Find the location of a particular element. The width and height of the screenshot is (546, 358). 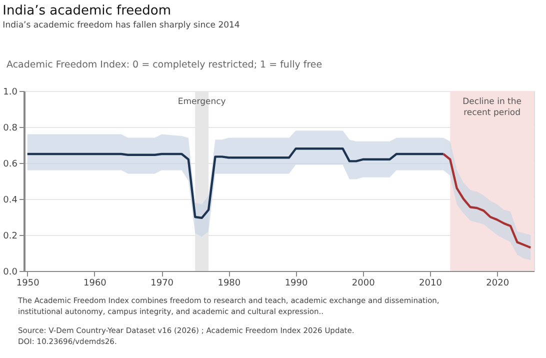

y-tick-label: 1.0 is located at coordinates (10, 93).